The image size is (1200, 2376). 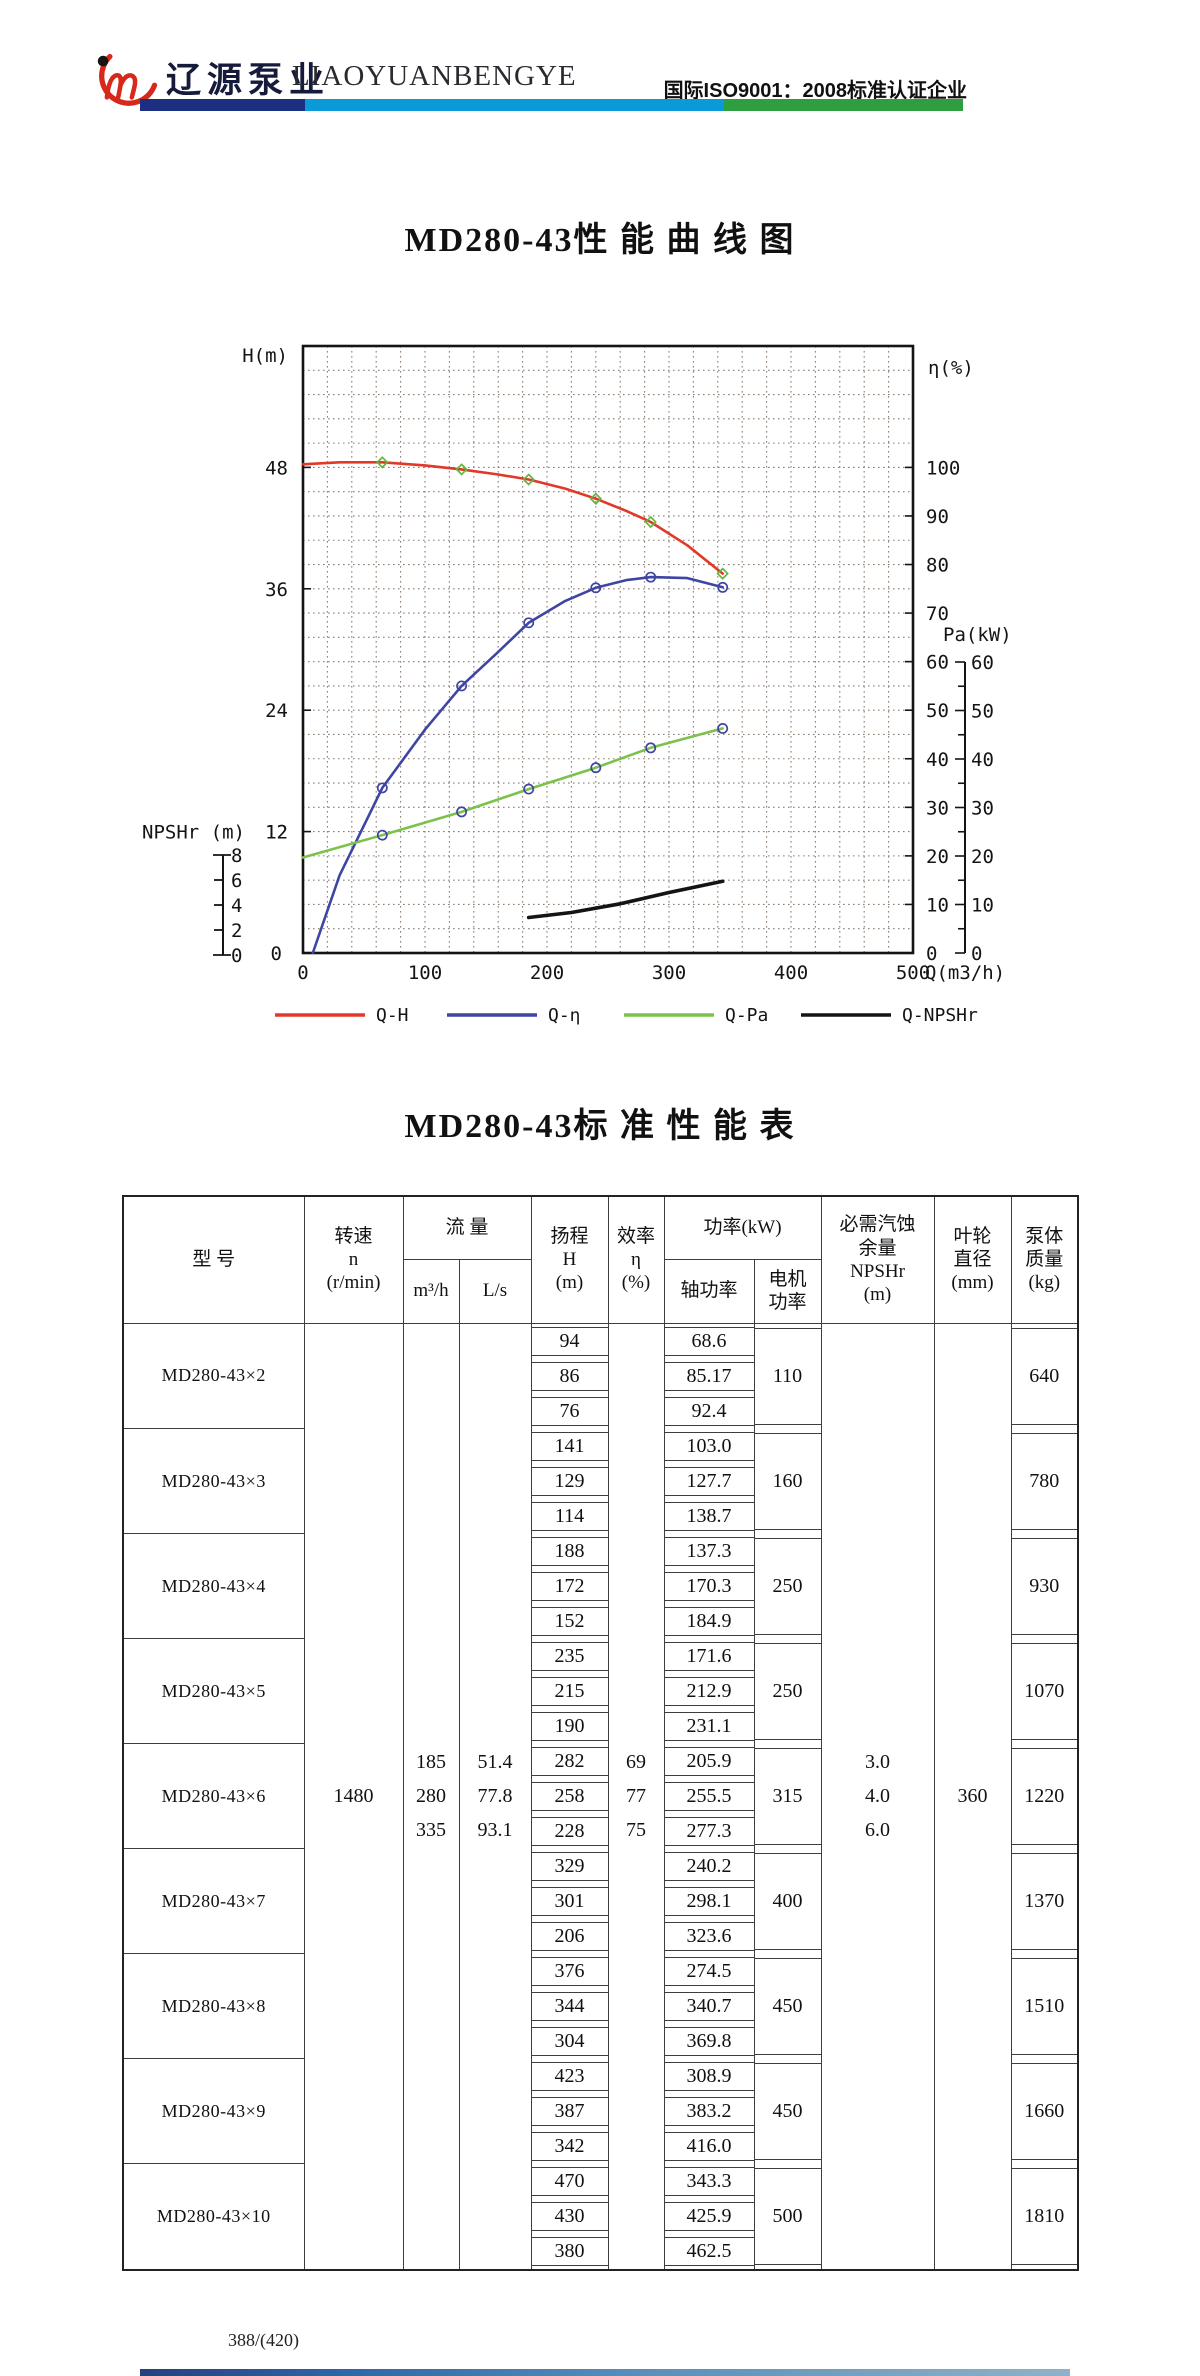 I want to click on curve-Q-NPSHr, so click(x=625, y=899).